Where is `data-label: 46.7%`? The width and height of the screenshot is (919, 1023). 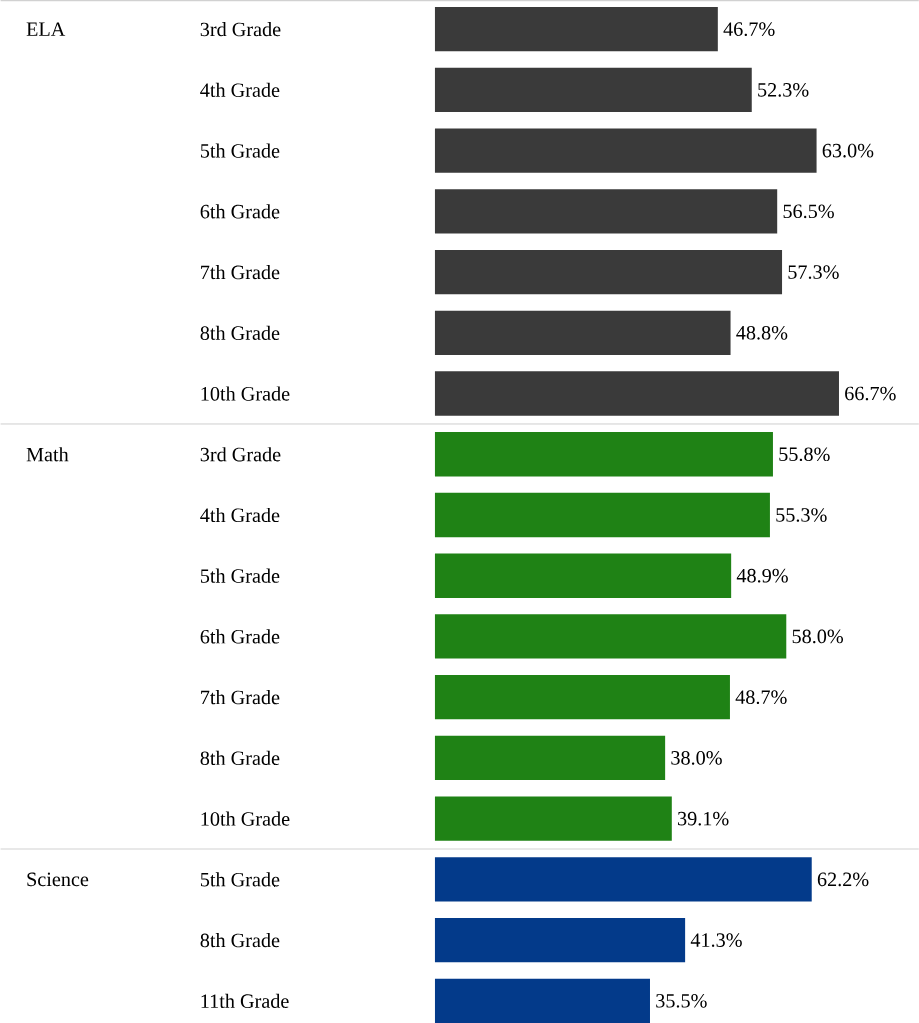 data-label: 46.7% is located at coordinates (749, 29).